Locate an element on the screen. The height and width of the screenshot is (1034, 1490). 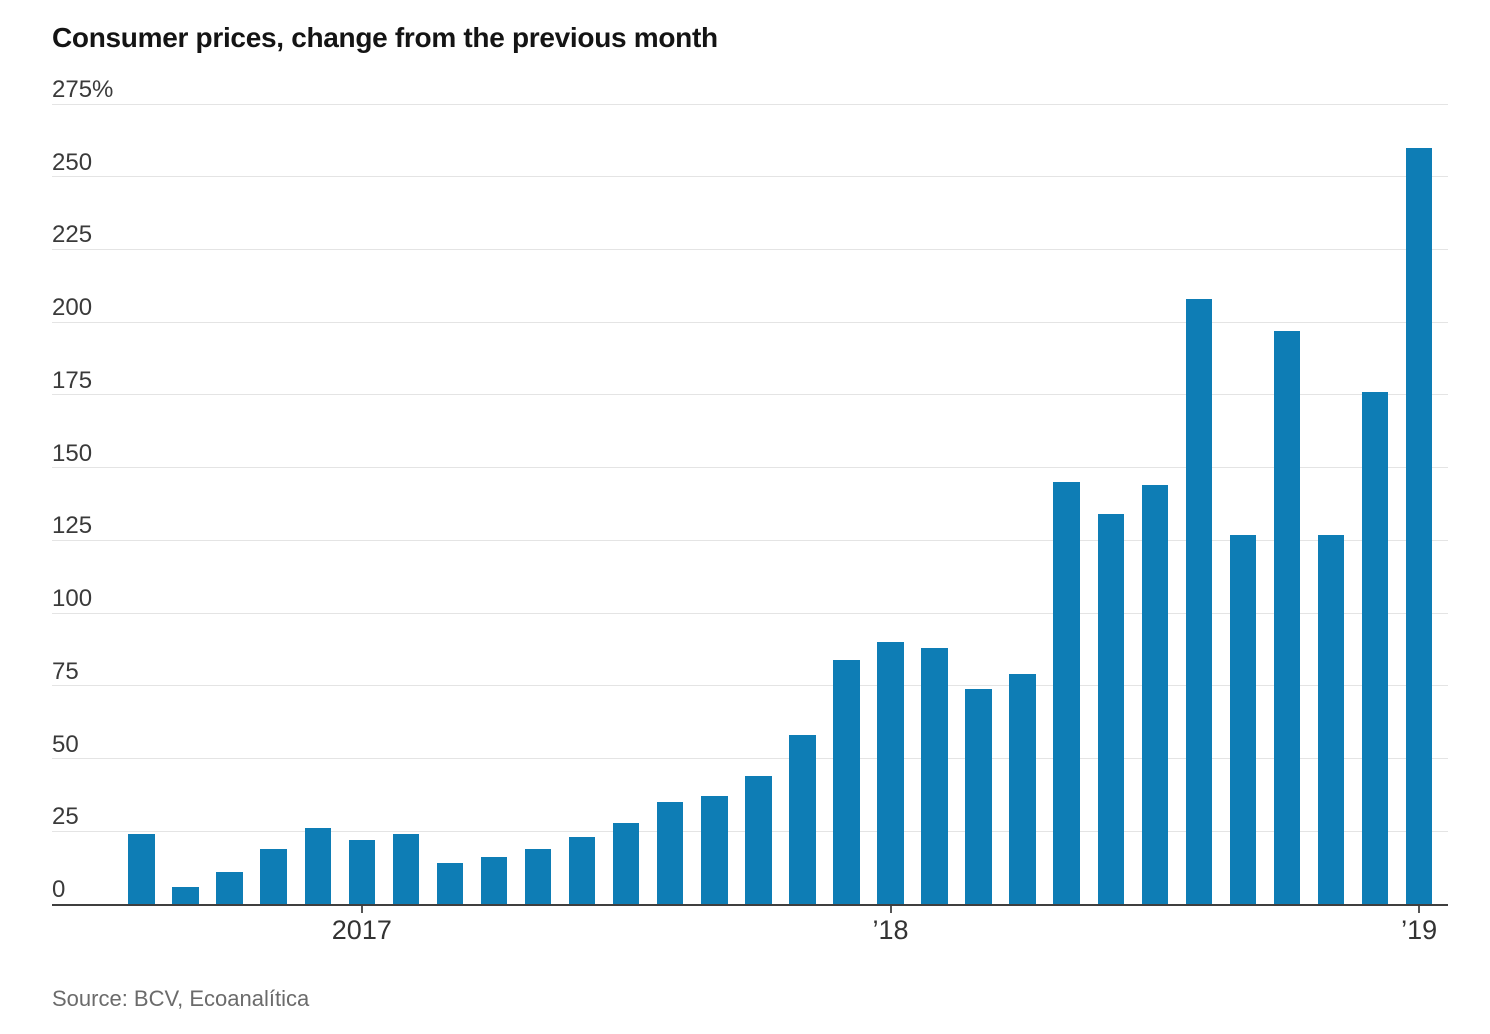
bar-jan-2017 is located at coordinates (362, 872).